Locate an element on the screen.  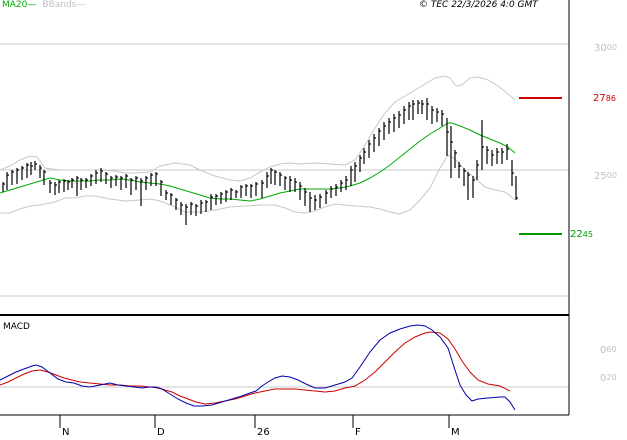
resistance-label: 2786 is located at coordinates (604, 98).